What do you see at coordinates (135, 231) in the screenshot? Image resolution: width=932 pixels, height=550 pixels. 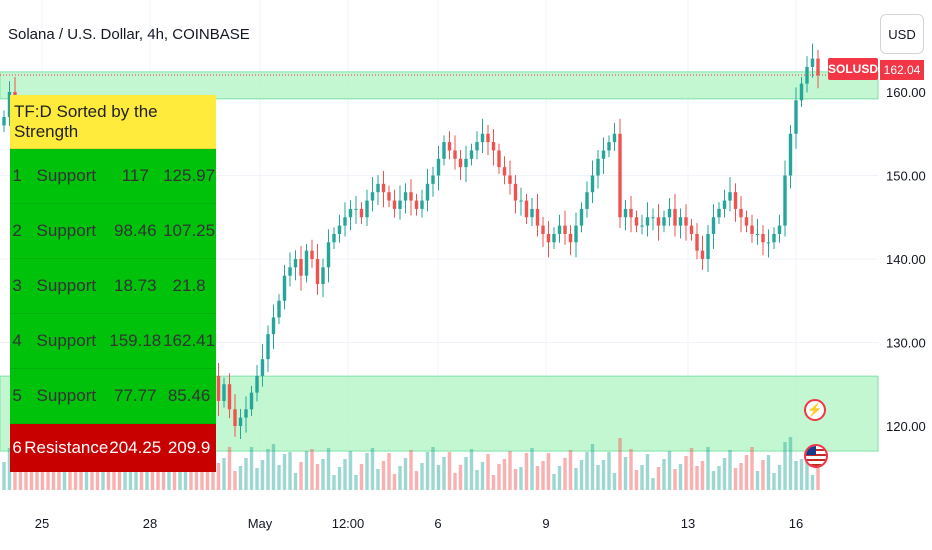 I see `row-low: 98.46` at bounding box center [135, 231].